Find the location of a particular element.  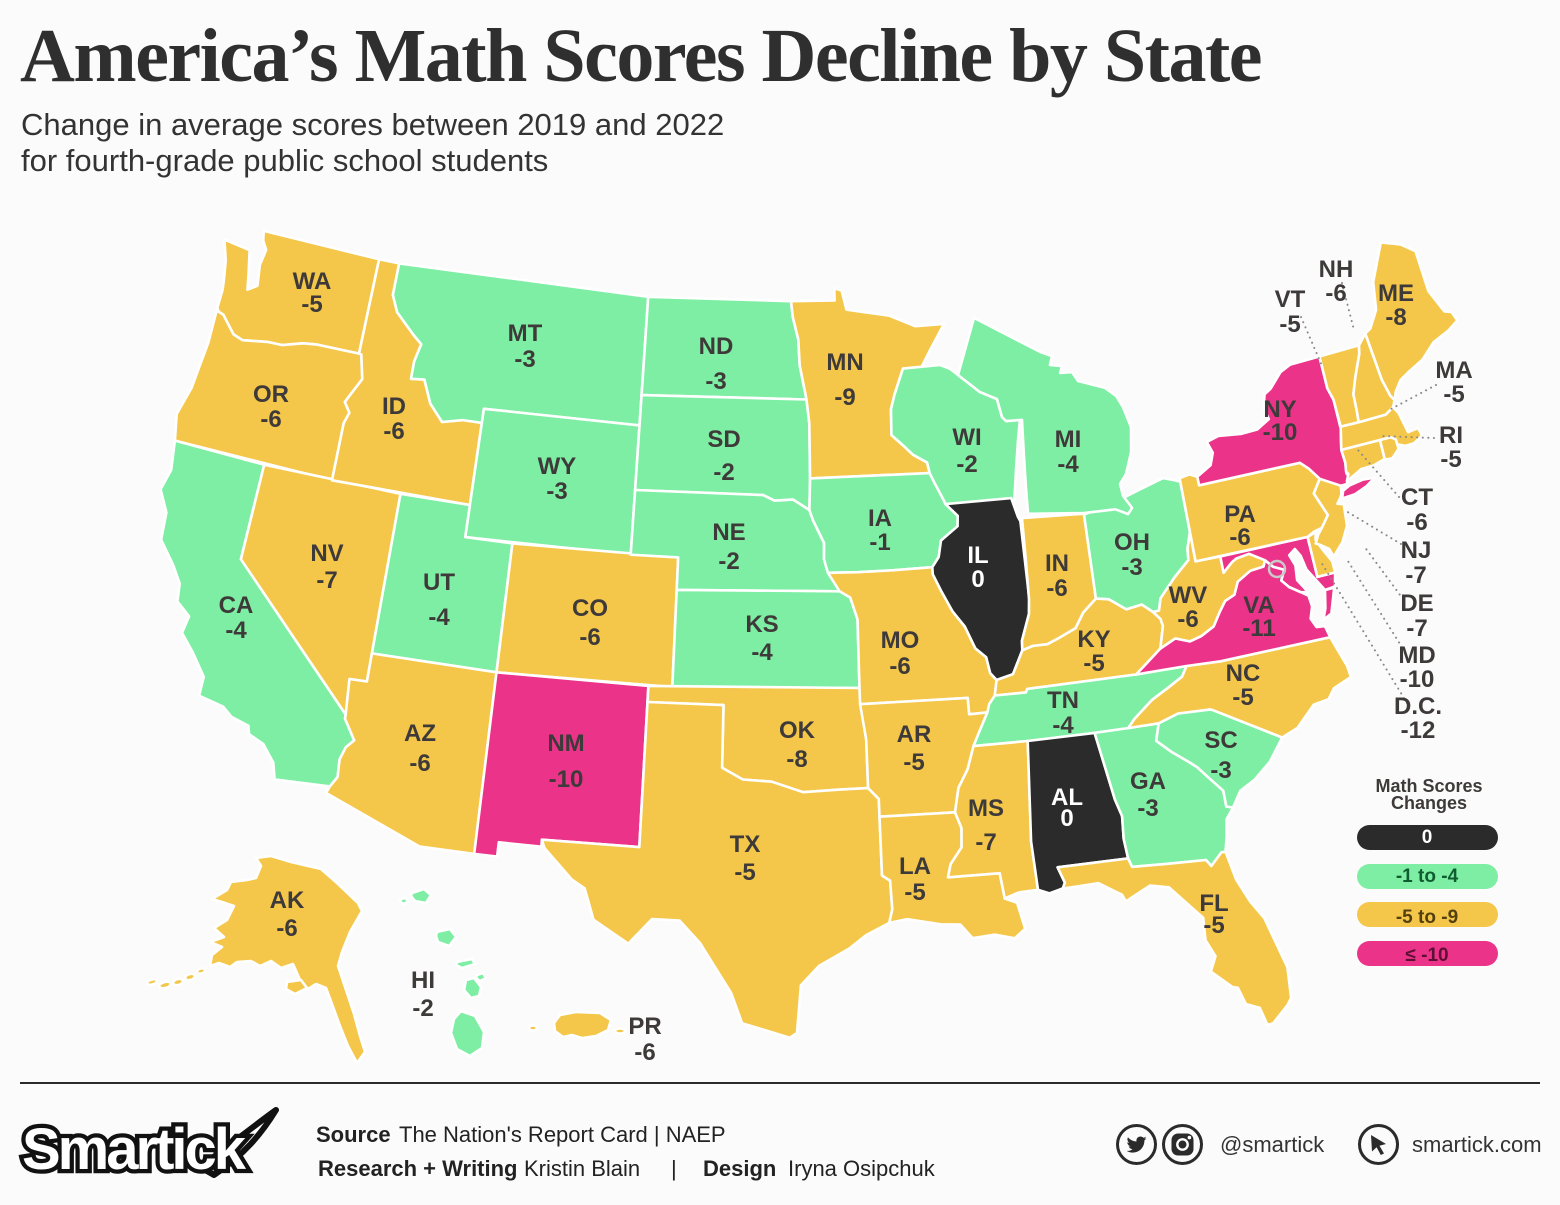

svg-text: HI is located at coordinates (423, 980).